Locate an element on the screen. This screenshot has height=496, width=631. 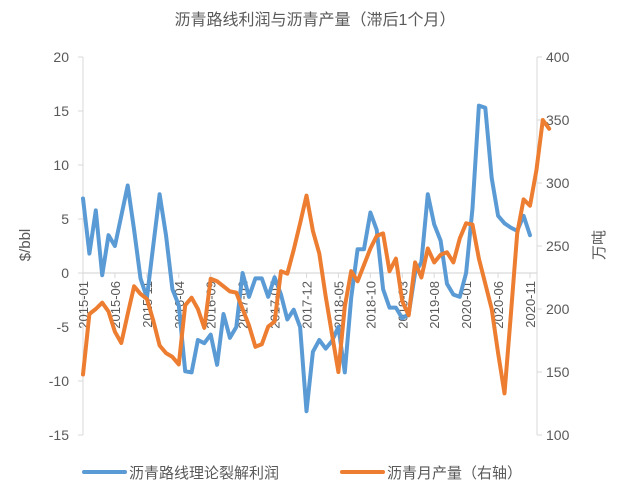
left-tick-label: -15 is located at coordinates (59, 435).